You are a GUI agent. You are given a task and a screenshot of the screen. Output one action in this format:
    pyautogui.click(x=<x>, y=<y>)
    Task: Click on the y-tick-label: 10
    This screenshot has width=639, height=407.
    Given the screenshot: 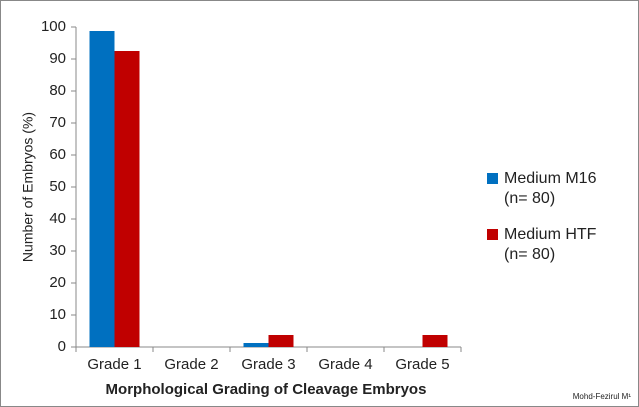 What is the action you would take?
    pyautogui.click(x=57, y=314)
    